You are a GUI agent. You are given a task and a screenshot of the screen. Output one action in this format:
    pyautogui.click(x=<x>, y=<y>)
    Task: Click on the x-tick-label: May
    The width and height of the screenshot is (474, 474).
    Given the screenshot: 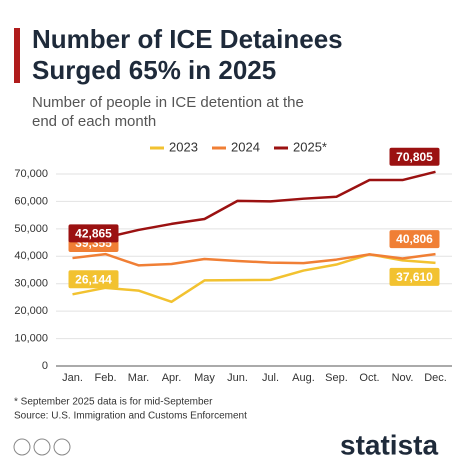 What is the action you would take?
    pyautogui.click(x=204, y=378)
    